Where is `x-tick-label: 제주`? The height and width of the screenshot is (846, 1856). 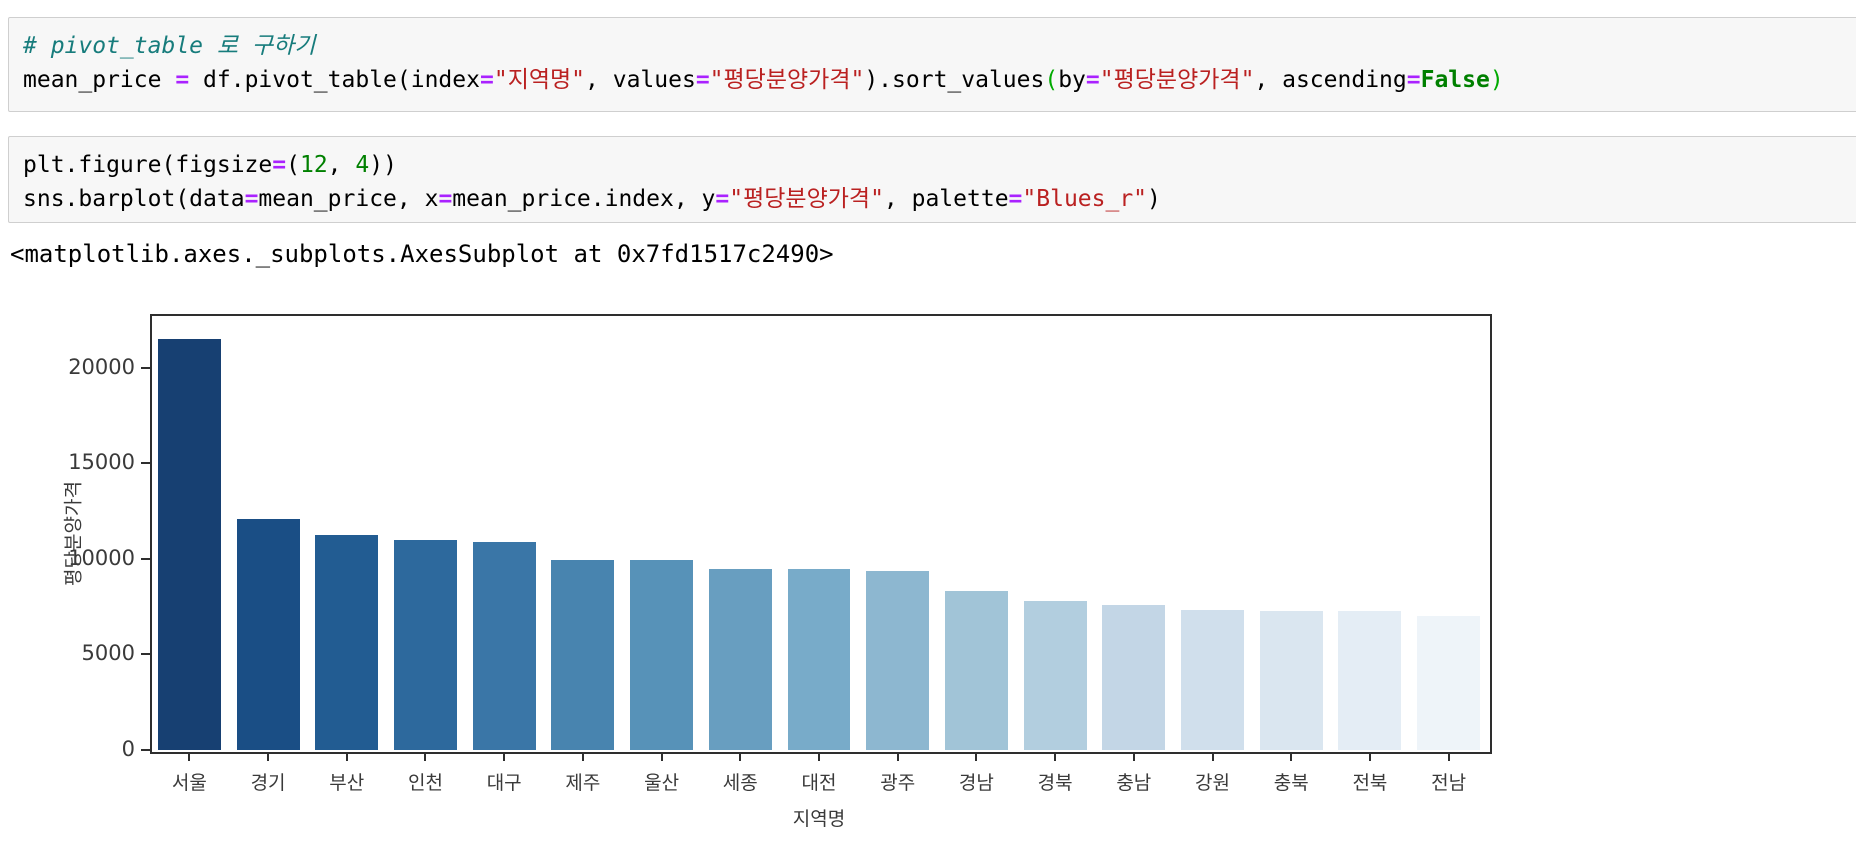
x-tick-label: 제주 is located at coordinates (583, 783).